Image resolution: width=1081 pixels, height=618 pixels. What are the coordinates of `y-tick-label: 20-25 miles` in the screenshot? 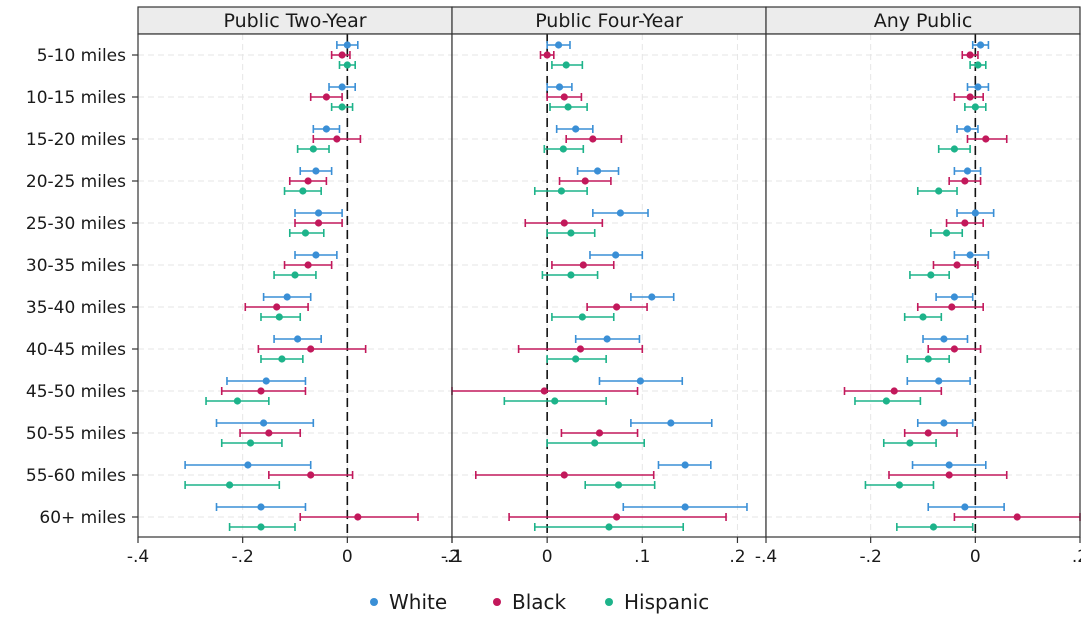 It's located at (76, 182).